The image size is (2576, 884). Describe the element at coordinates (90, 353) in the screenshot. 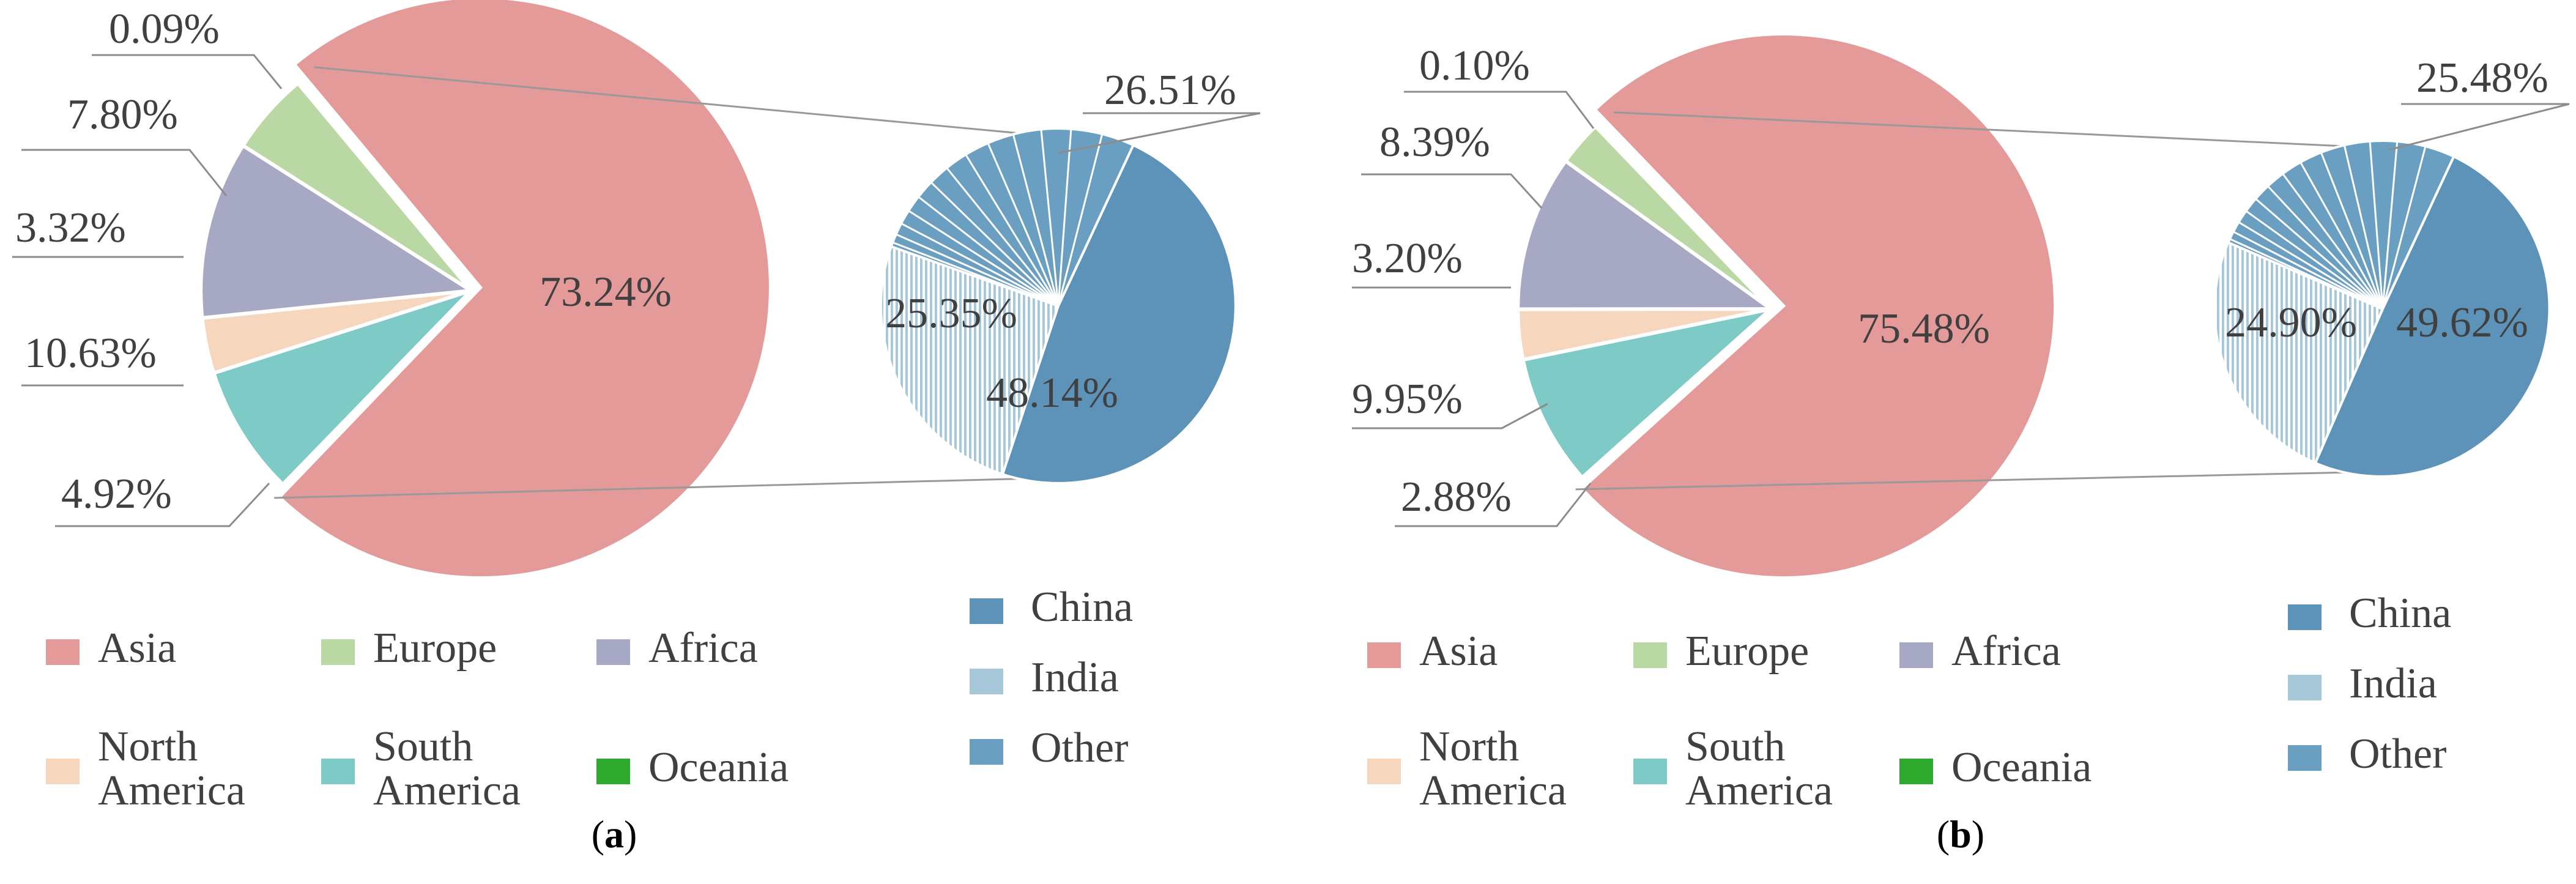

I see `pie-label-africa: 10.63%` at that location.